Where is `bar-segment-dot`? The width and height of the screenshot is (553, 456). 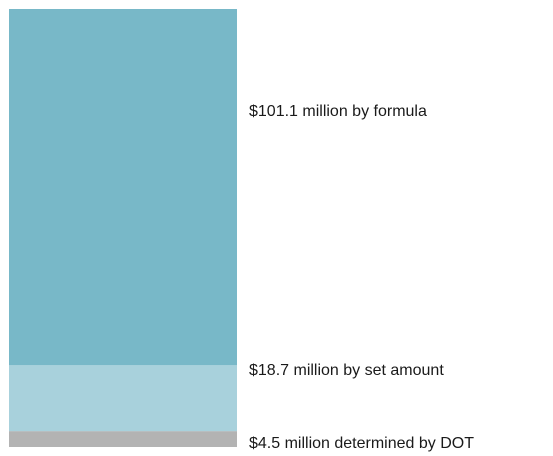 bar-segment-dot is located at coordinates (123, 439).